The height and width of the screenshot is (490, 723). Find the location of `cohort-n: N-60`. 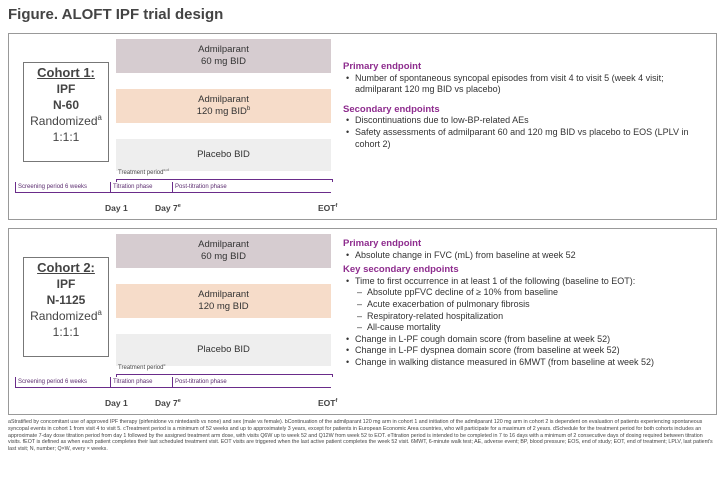

cohort-n: N-60 is located at coordinates (65, 105).